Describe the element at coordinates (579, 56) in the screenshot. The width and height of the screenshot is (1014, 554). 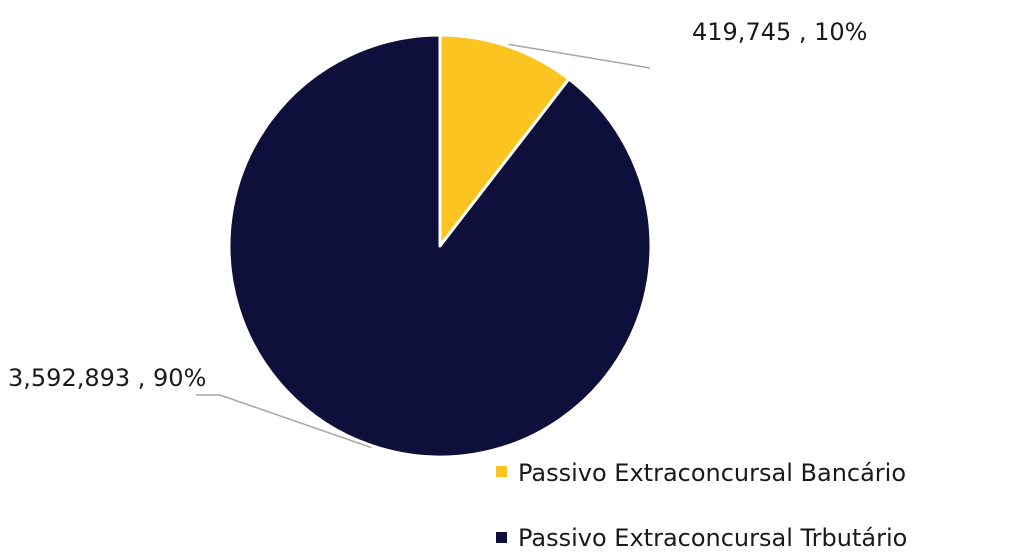
I see `leader-line-bancario` at that location.